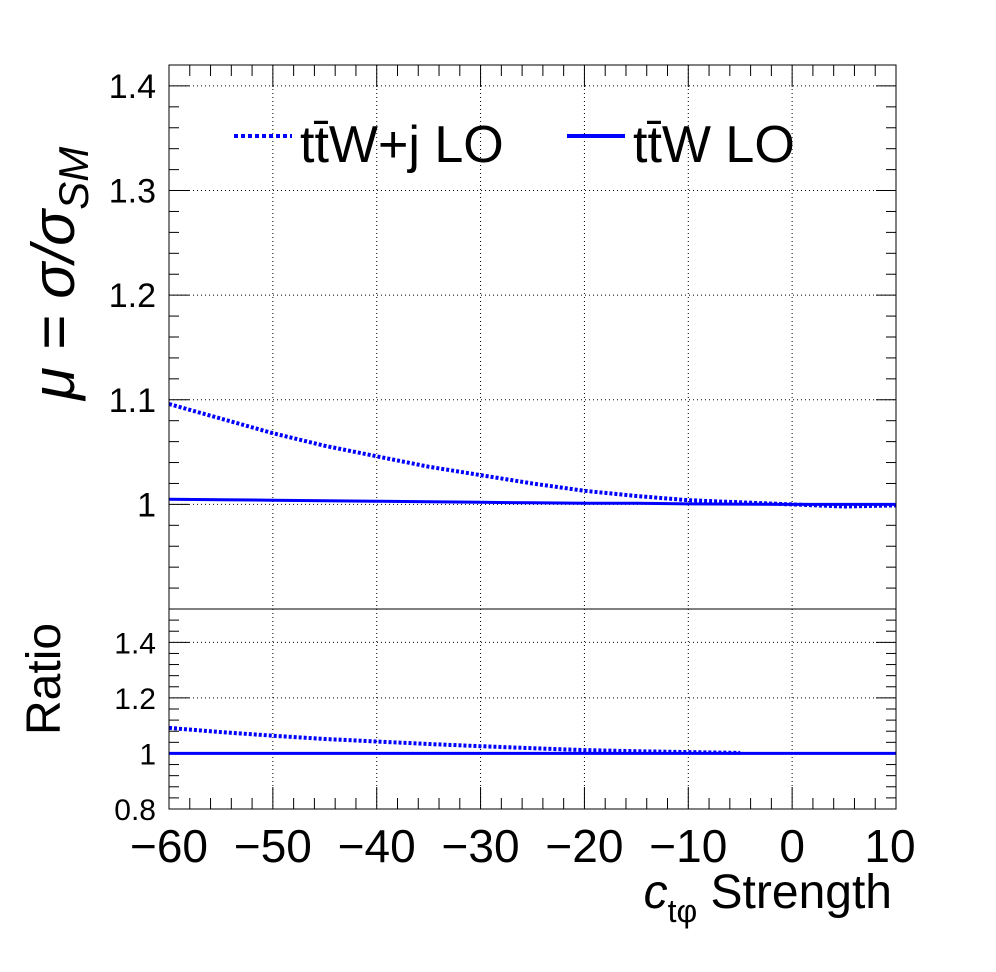 The height and width of the screenshot is (972, 996). What do you see at coordinates (794, 892) in the screenshot?
I see `x-axis-title-rest: Strength` at bounding box center [794, 892].